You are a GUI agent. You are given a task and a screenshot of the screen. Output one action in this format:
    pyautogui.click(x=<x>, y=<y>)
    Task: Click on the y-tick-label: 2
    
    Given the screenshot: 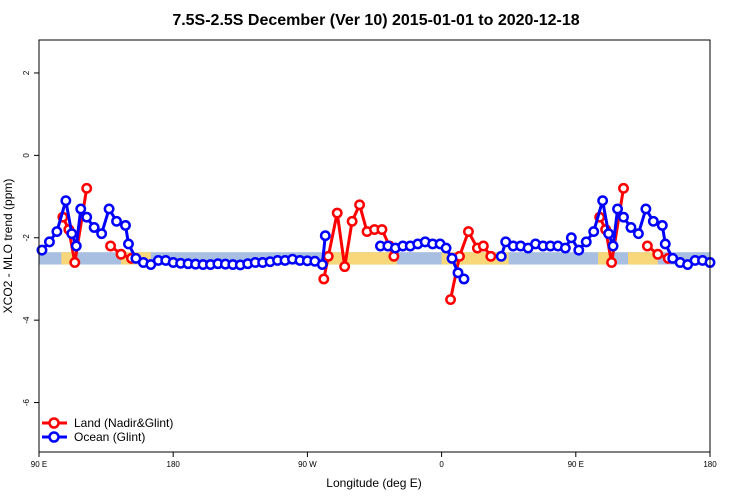 What is the action you would take?
    pyautogui.click(x=26, y=72)
    